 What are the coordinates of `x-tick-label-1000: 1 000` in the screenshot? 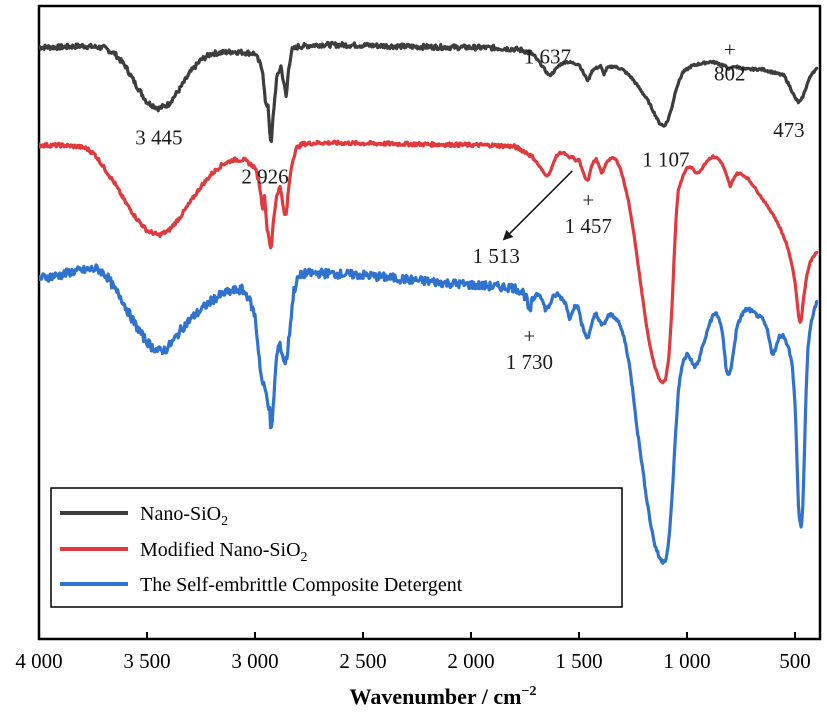 It's located at (686, 661).